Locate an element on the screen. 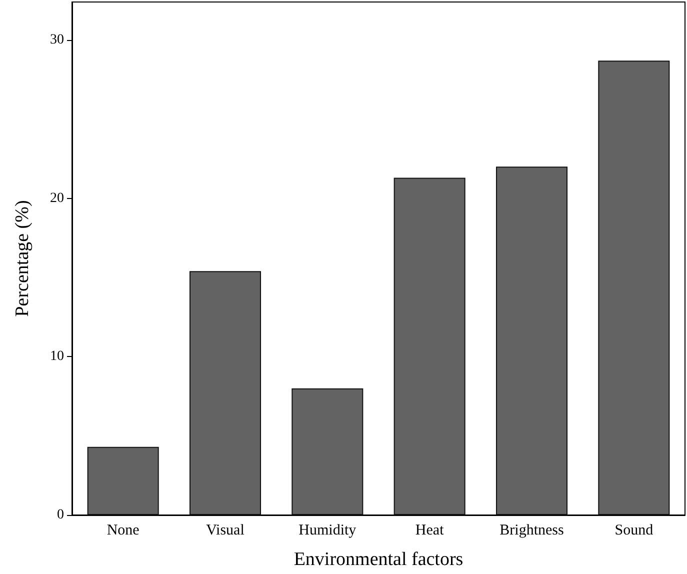 Image resolution: width=687 pixels, height=574 pixels. x-tick-label: Humidity is located at coordinates (327, 530).